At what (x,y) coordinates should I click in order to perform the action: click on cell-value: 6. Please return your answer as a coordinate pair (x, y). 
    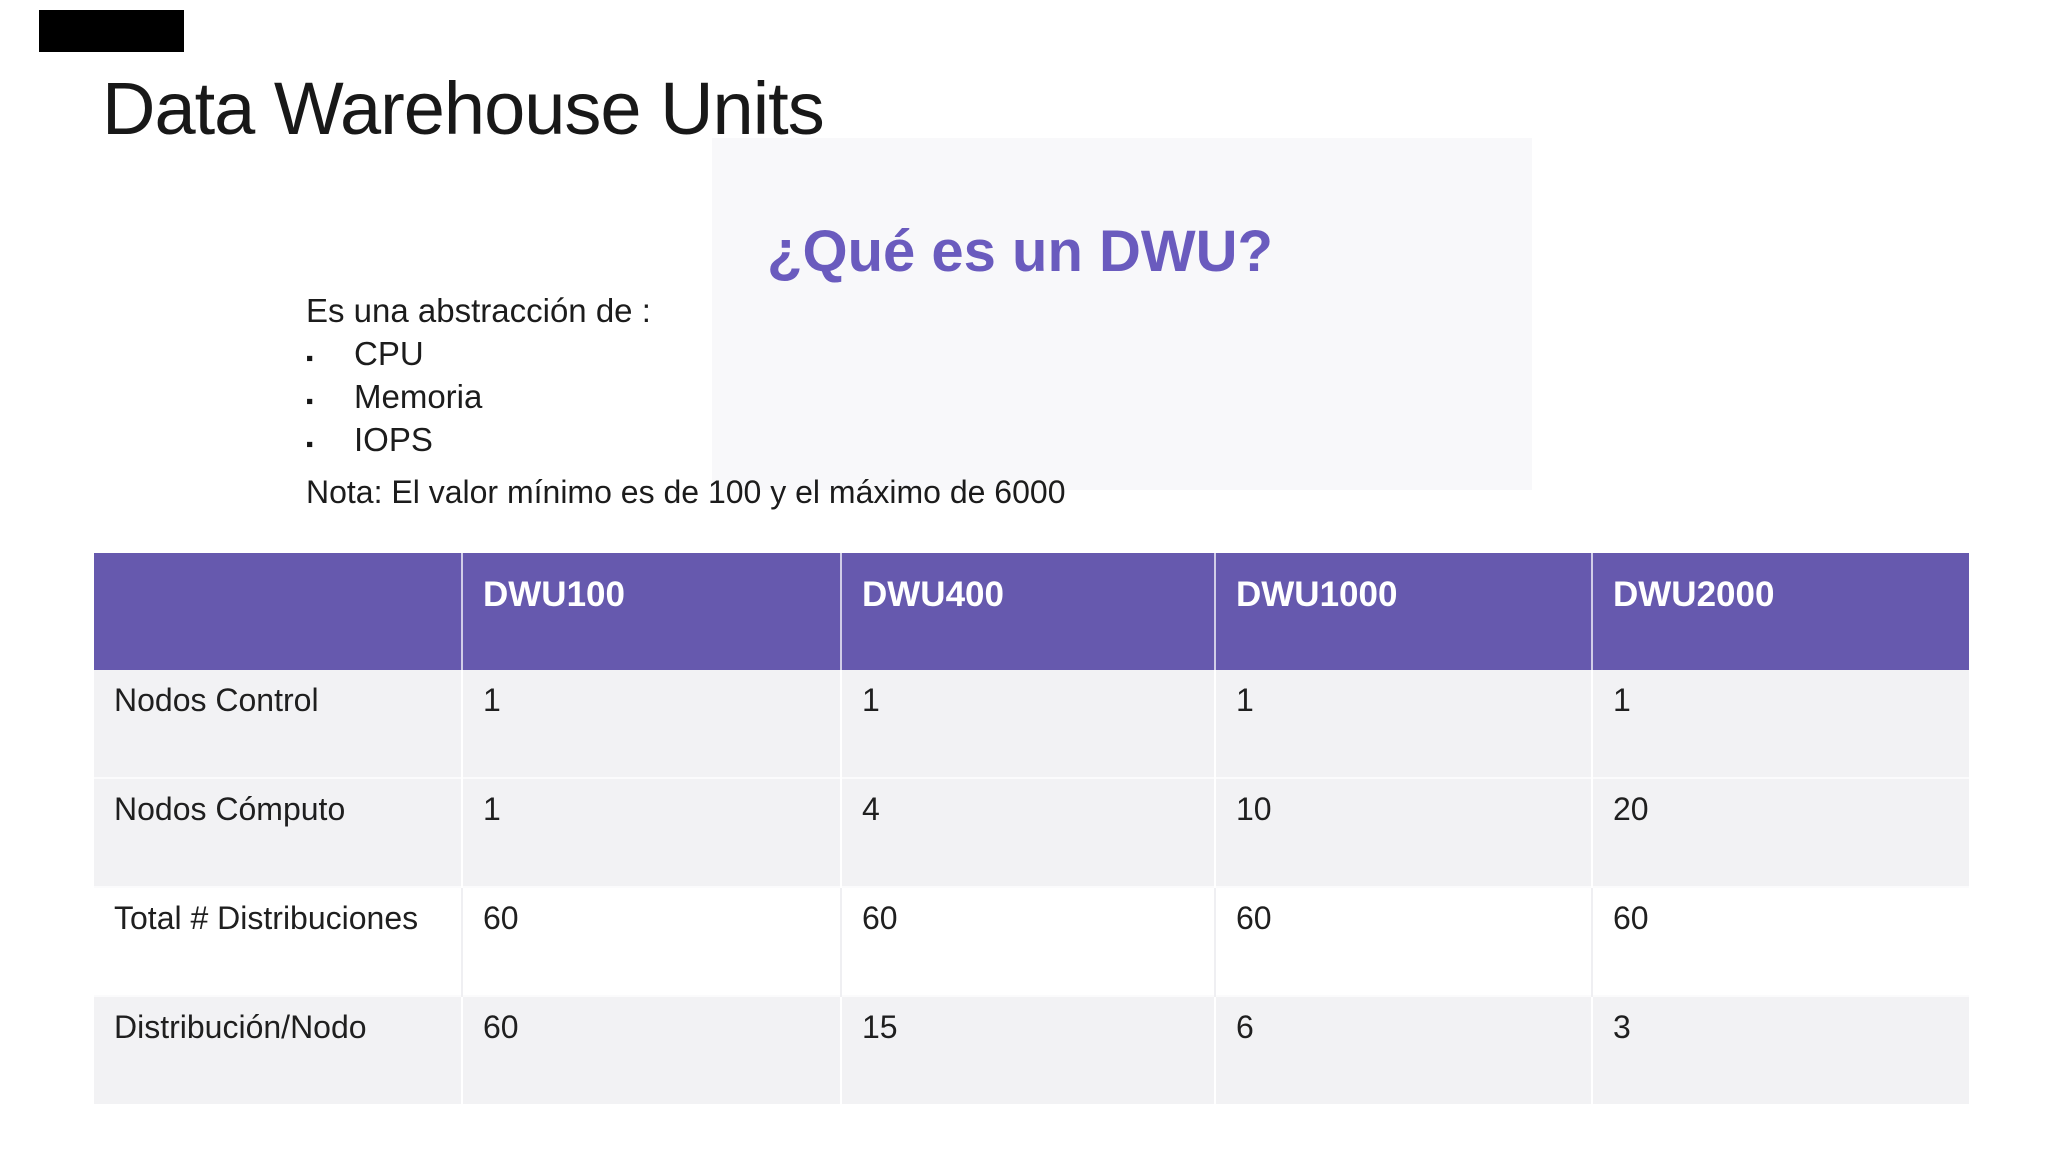
    Looking at the image, I should click on (1403, 1049).